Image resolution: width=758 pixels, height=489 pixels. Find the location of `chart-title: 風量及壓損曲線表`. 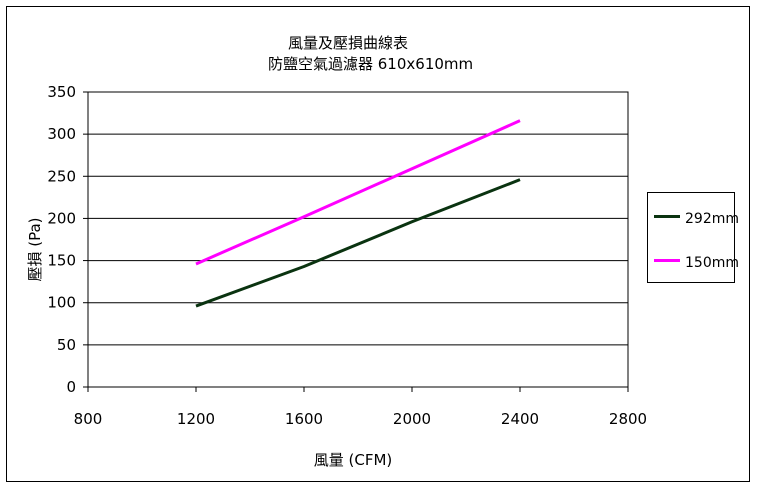

chart-title: 風量及壓損曲線表 is located at coordinates (348, 43).